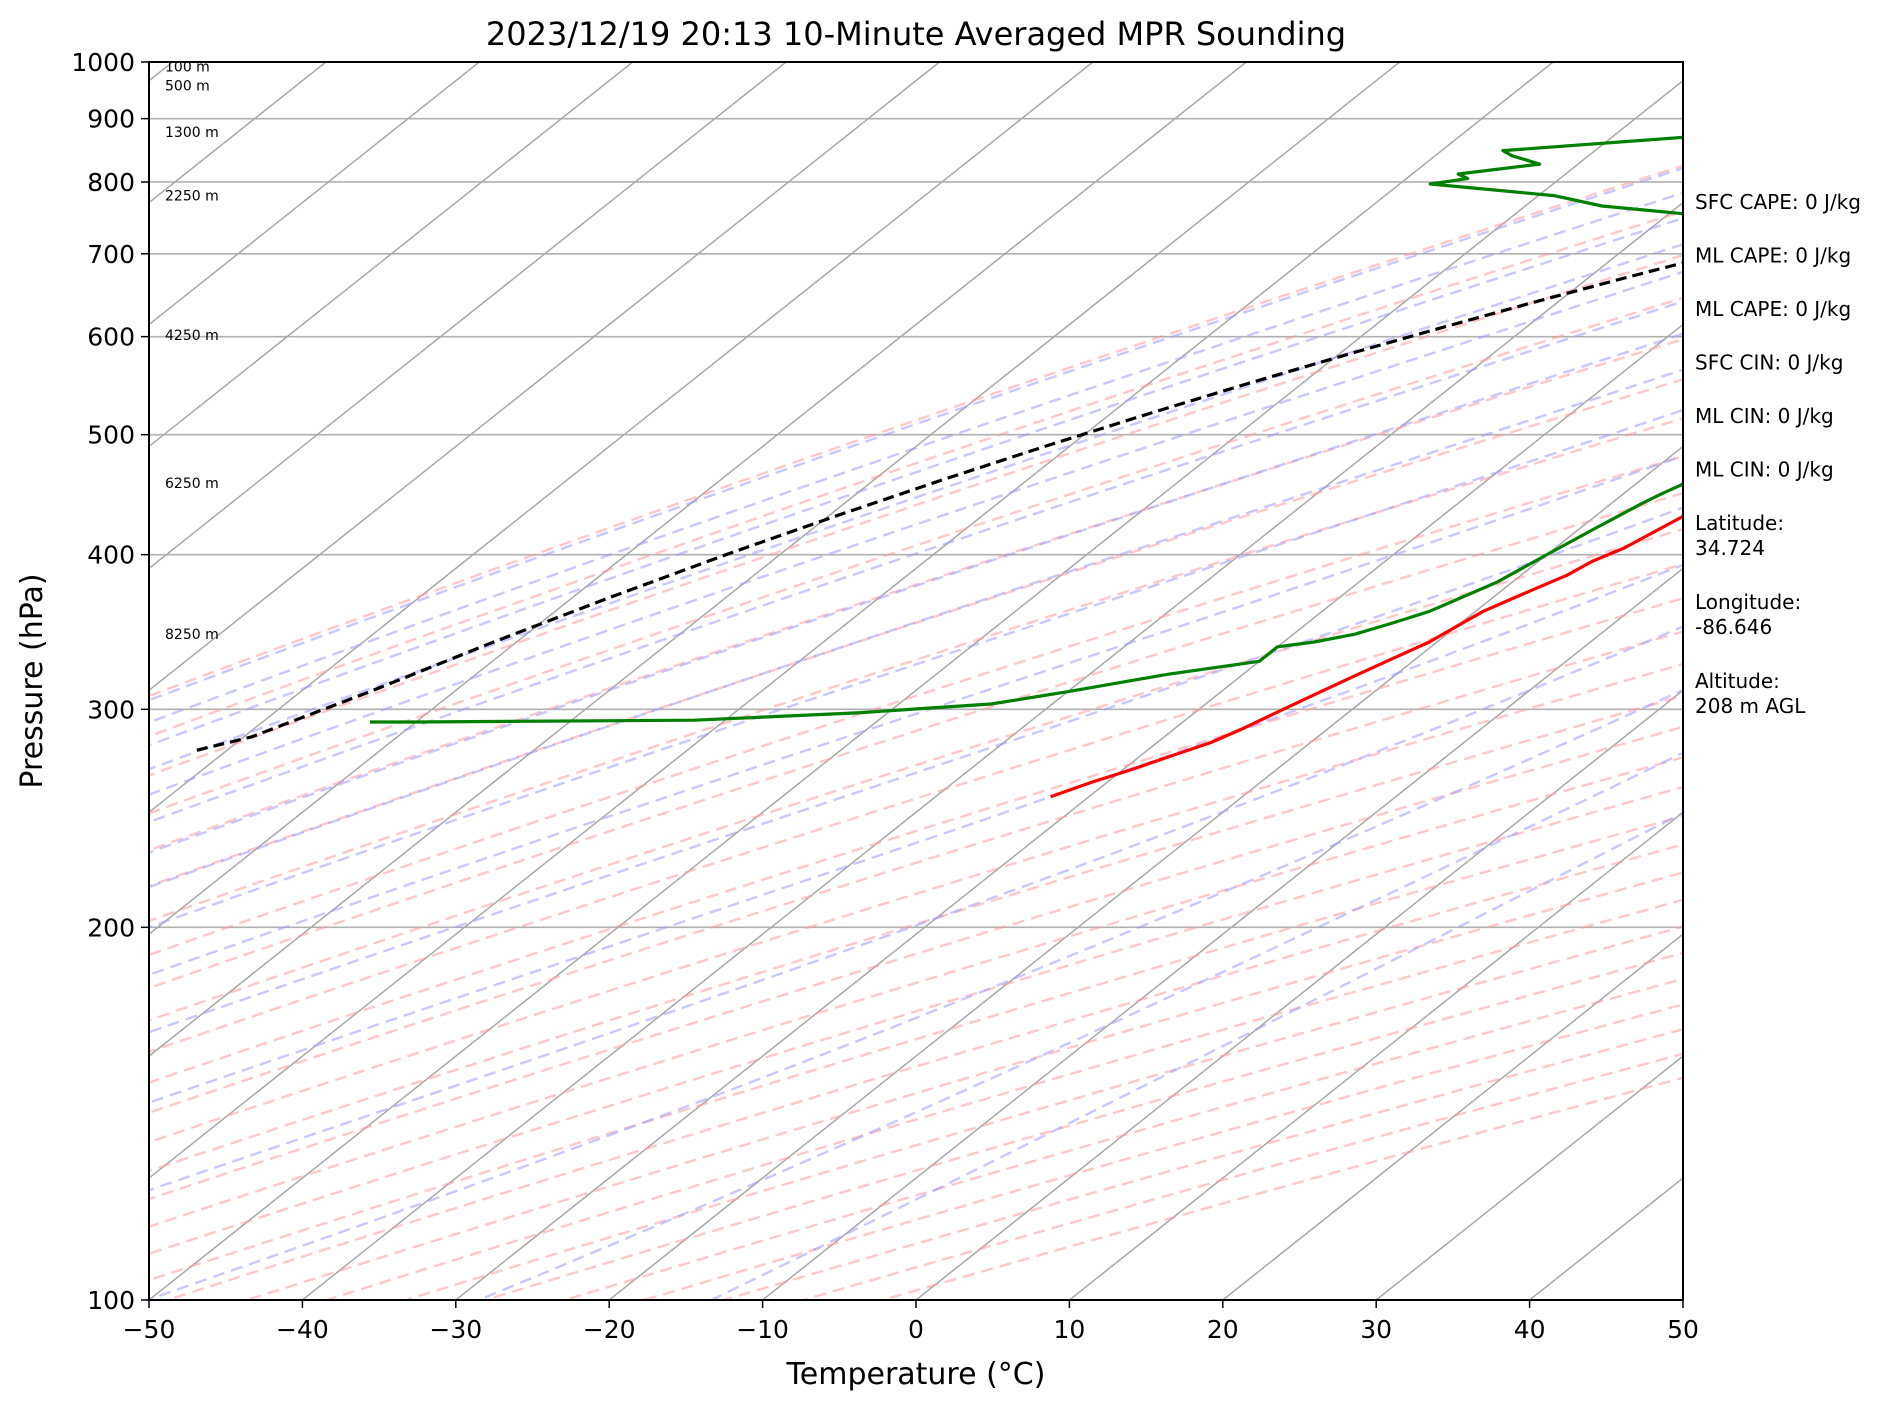 This screenshot has width=1893, height=1406. I want to click on x-tick-label: 0, so click(916, 1329).